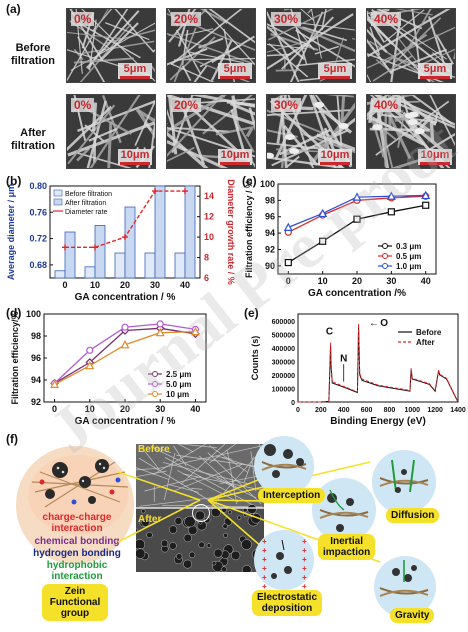  Describe the element at coordinates (425, 342) in the screenshot. I see `legend-label: After` at that location.